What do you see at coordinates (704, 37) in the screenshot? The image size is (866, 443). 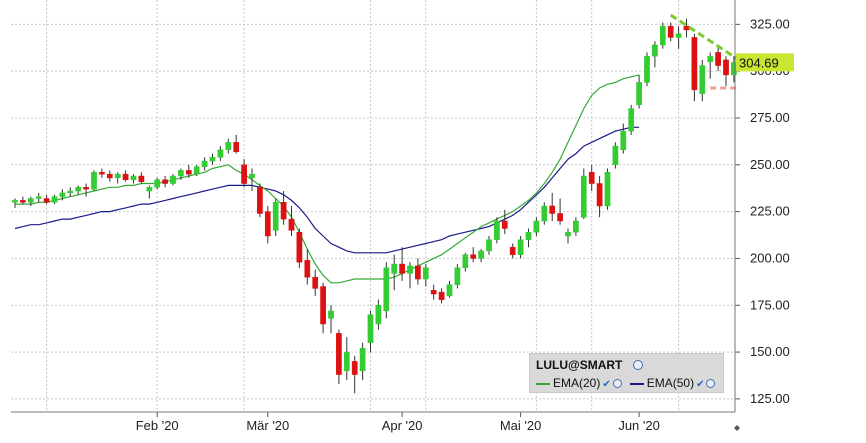 I see `trendline` at bounding box center [704, 37].